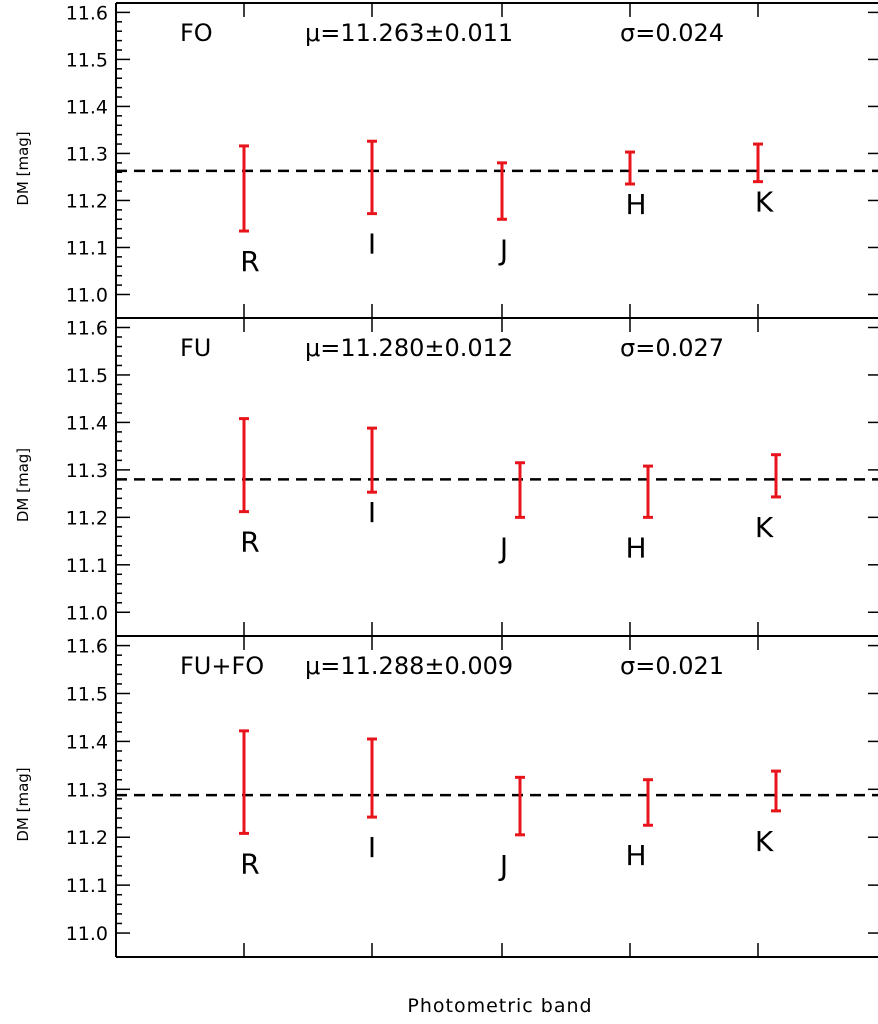 The image size is (878, 1024). What do you see at coordinates (499, 1006) in the screenshot?
I see `x-axis-label: Photometric band` at bounding box center [499, 1006].